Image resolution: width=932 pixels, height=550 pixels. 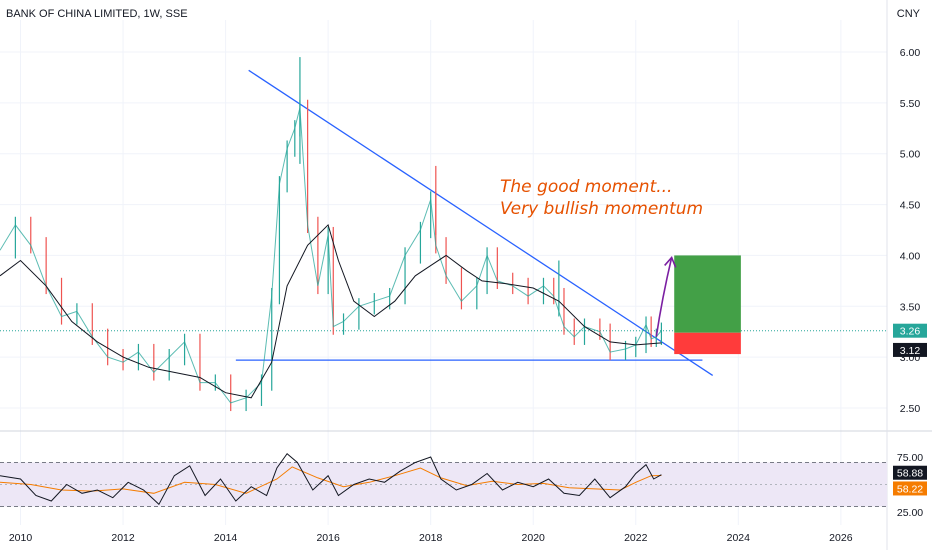 I want to click on price-tick-label: 5.00, so click(x=910, y=155).